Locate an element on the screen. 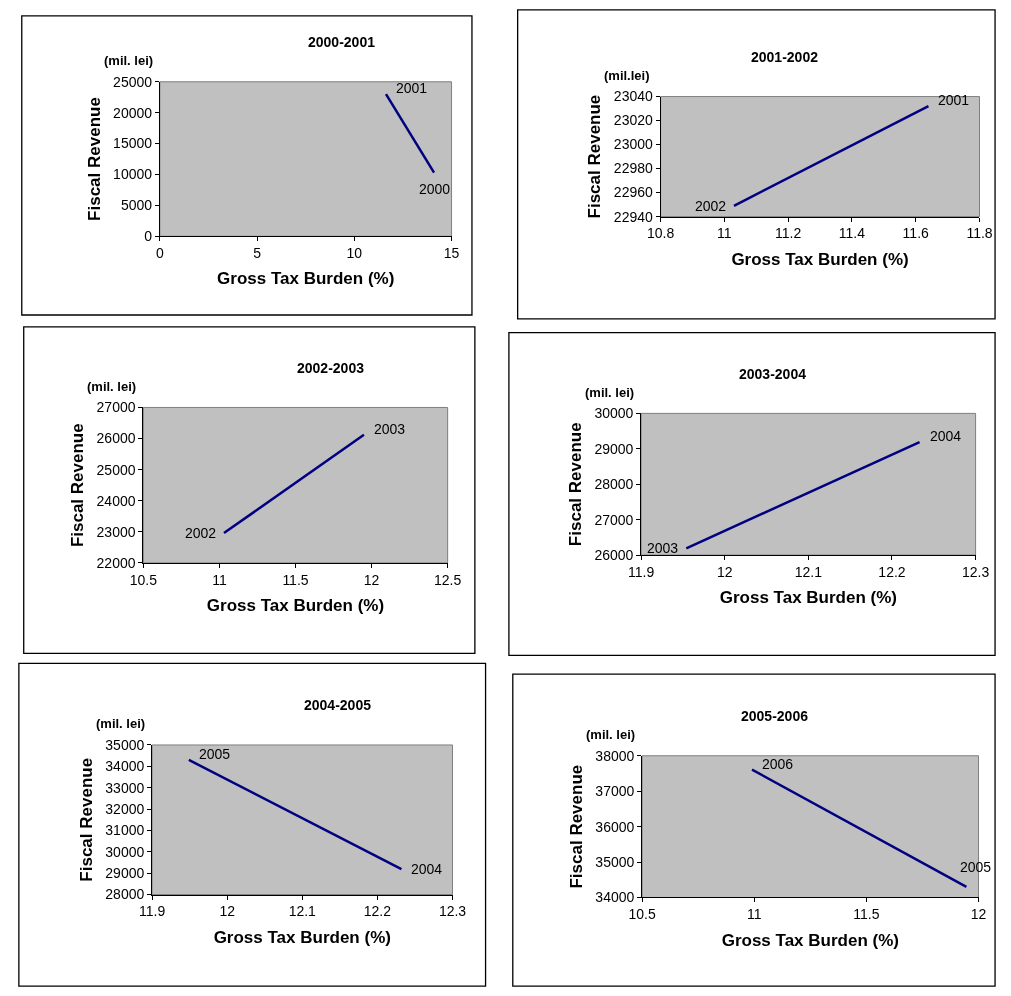  y-tick-label: 37000 is located at coordinates (615, 791).